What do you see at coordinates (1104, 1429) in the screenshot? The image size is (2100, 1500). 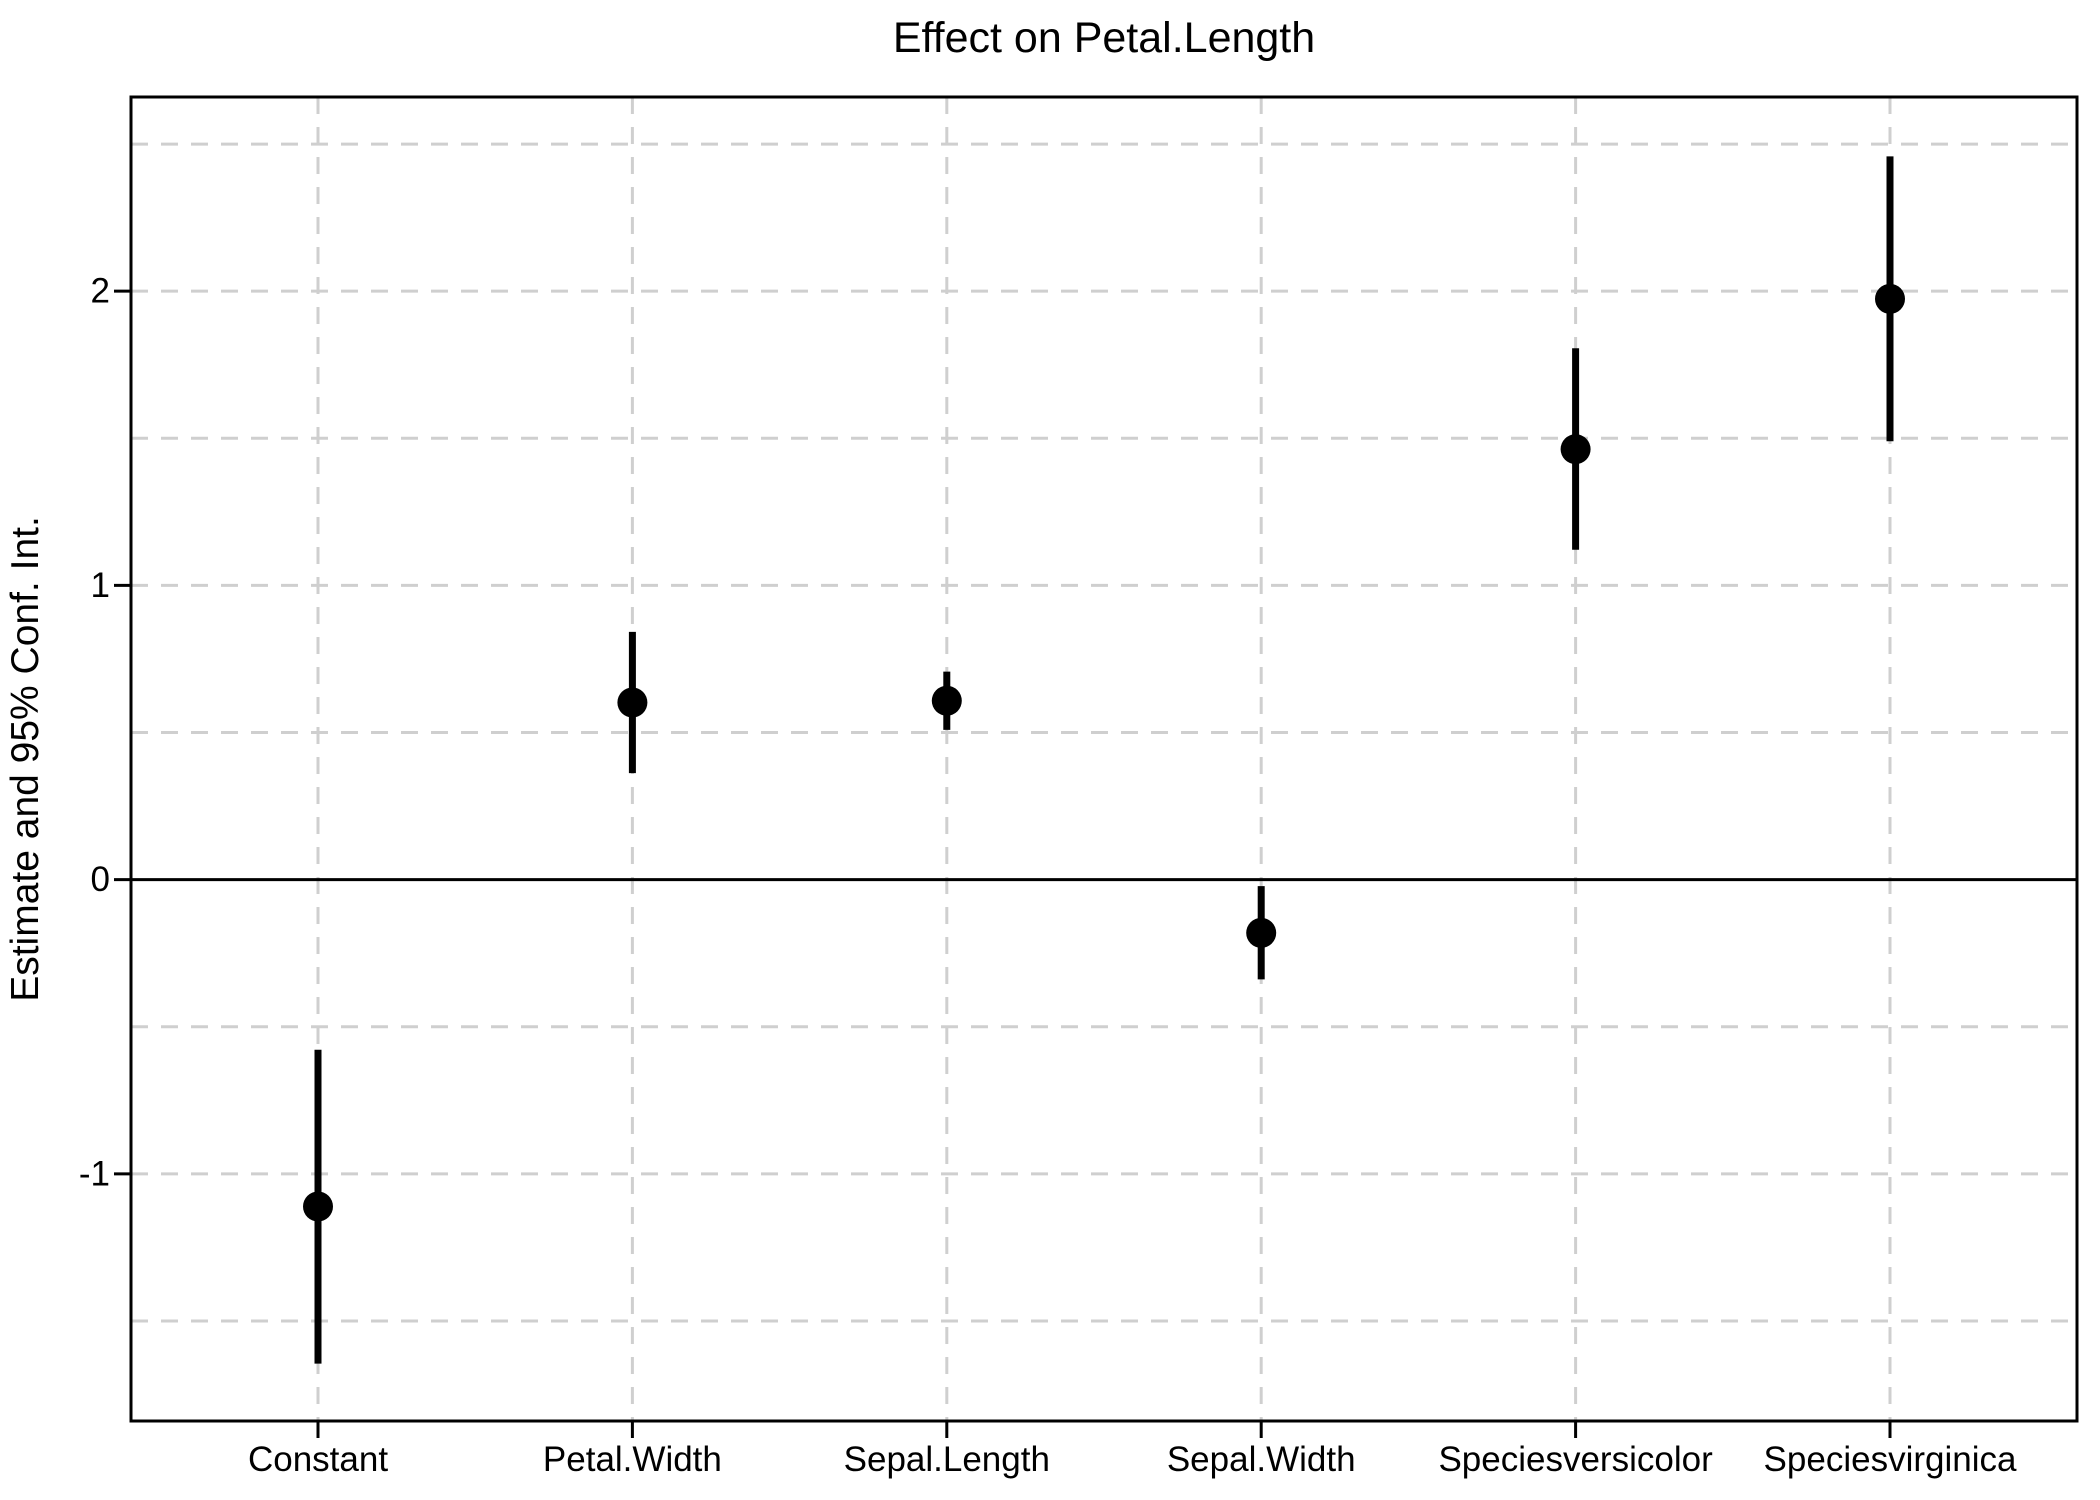 I see `x-axis-ticks` at bounding box center [1104, 1429].